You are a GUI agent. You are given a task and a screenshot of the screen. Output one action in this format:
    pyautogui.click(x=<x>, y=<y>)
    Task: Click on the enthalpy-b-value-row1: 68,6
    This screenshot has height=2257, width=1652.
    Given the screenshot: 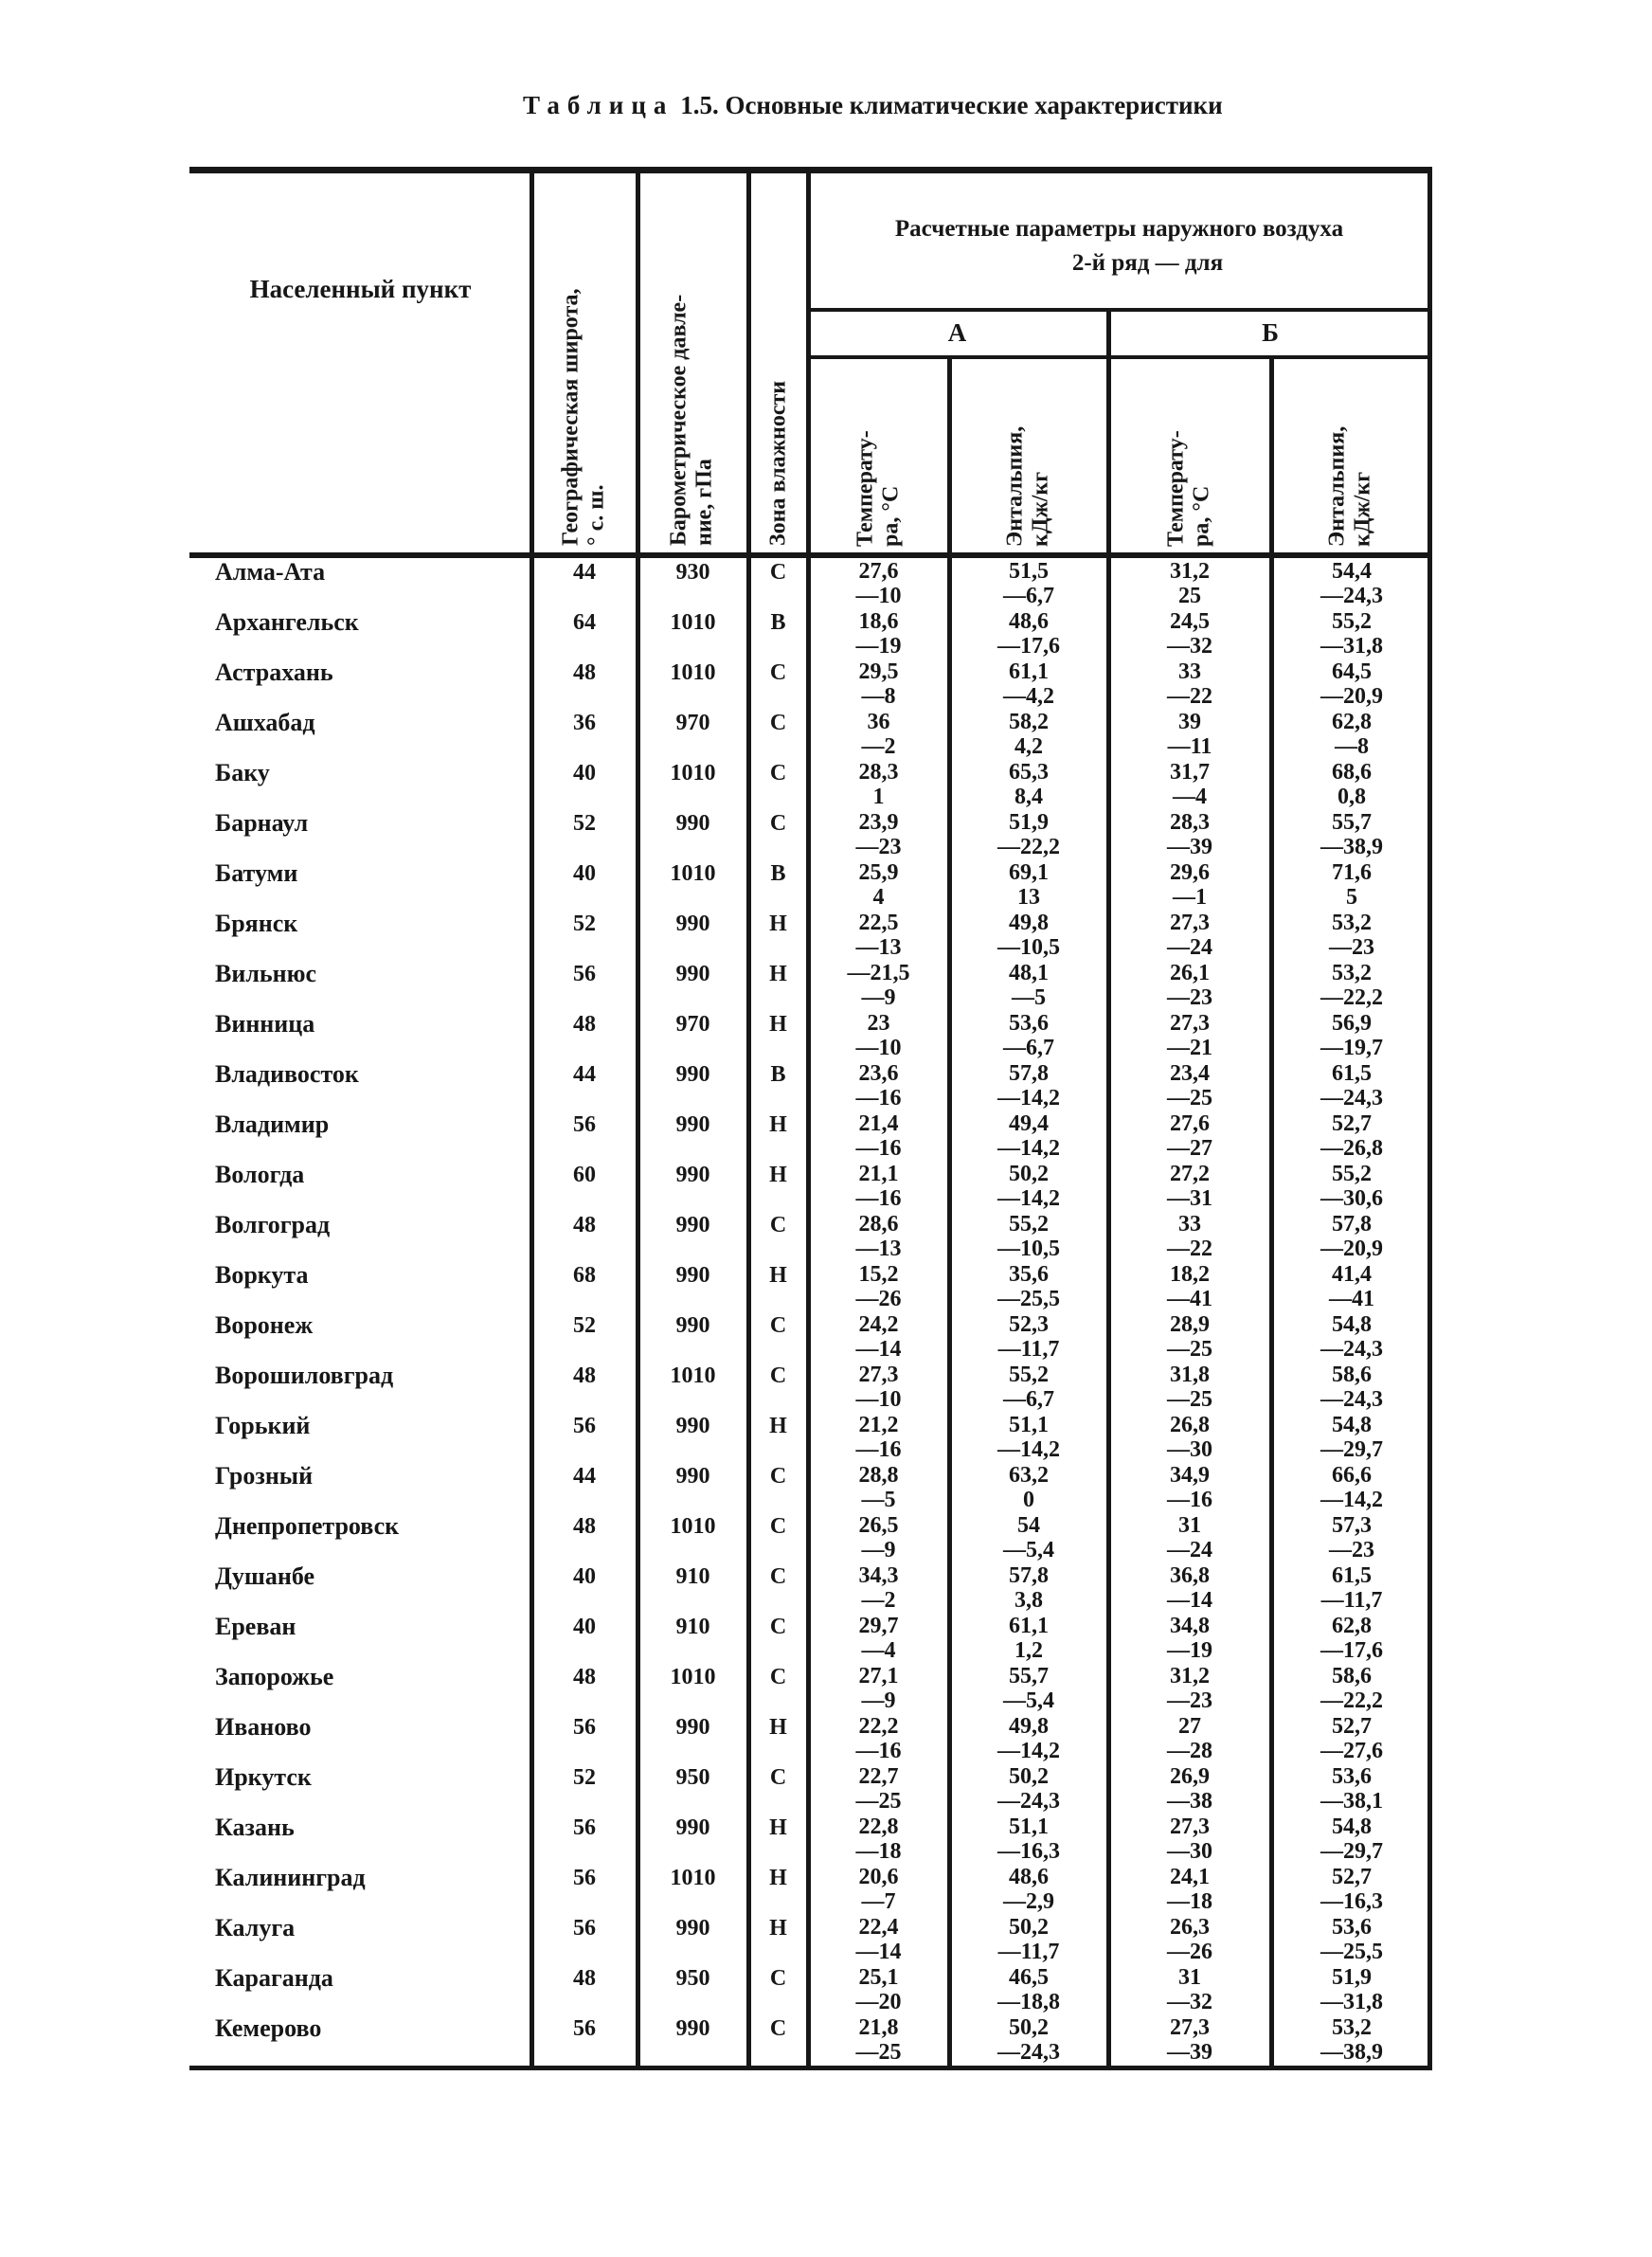 What is the action you would take?
    pyautogui.click(x=1352, y=772)
    